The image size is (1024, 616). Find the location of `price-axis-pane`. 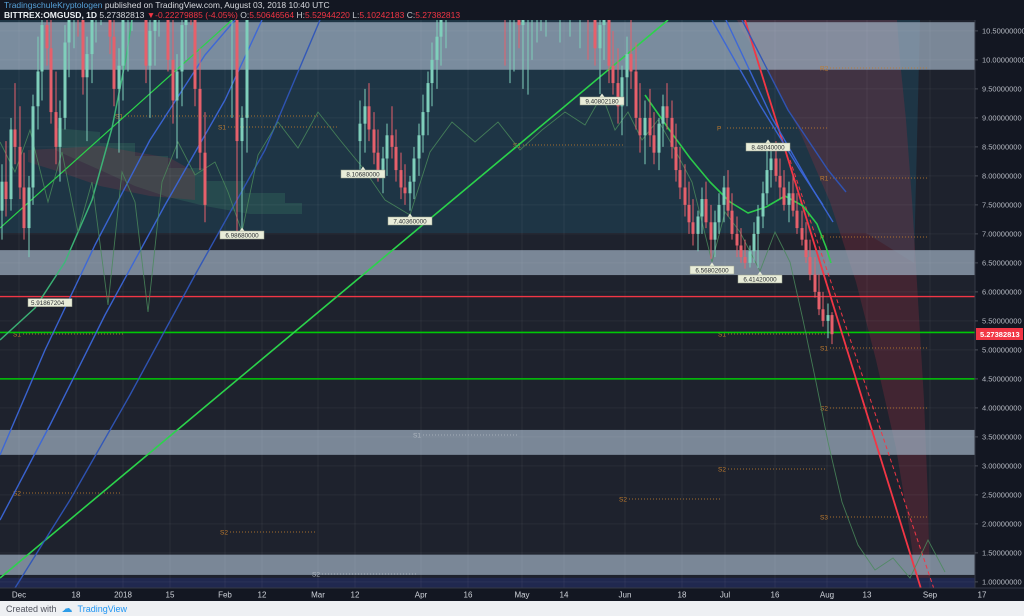

price-axis-pane is located at coordinates (999, 304).